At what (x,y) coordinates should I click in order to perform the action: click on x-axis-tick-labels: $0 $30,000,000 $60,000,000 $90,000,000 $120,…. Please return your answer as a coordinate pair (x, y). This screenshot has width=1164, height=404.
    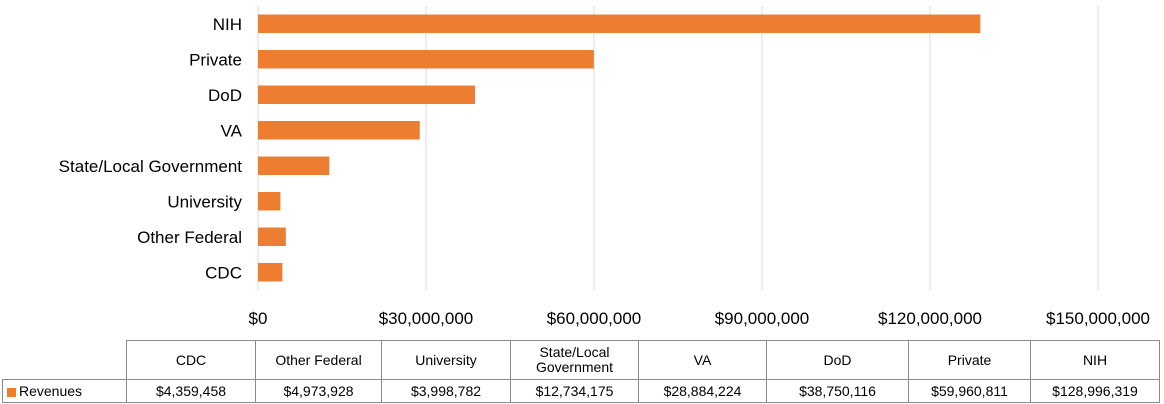
    Looking at the image, I should click on (699, 318).